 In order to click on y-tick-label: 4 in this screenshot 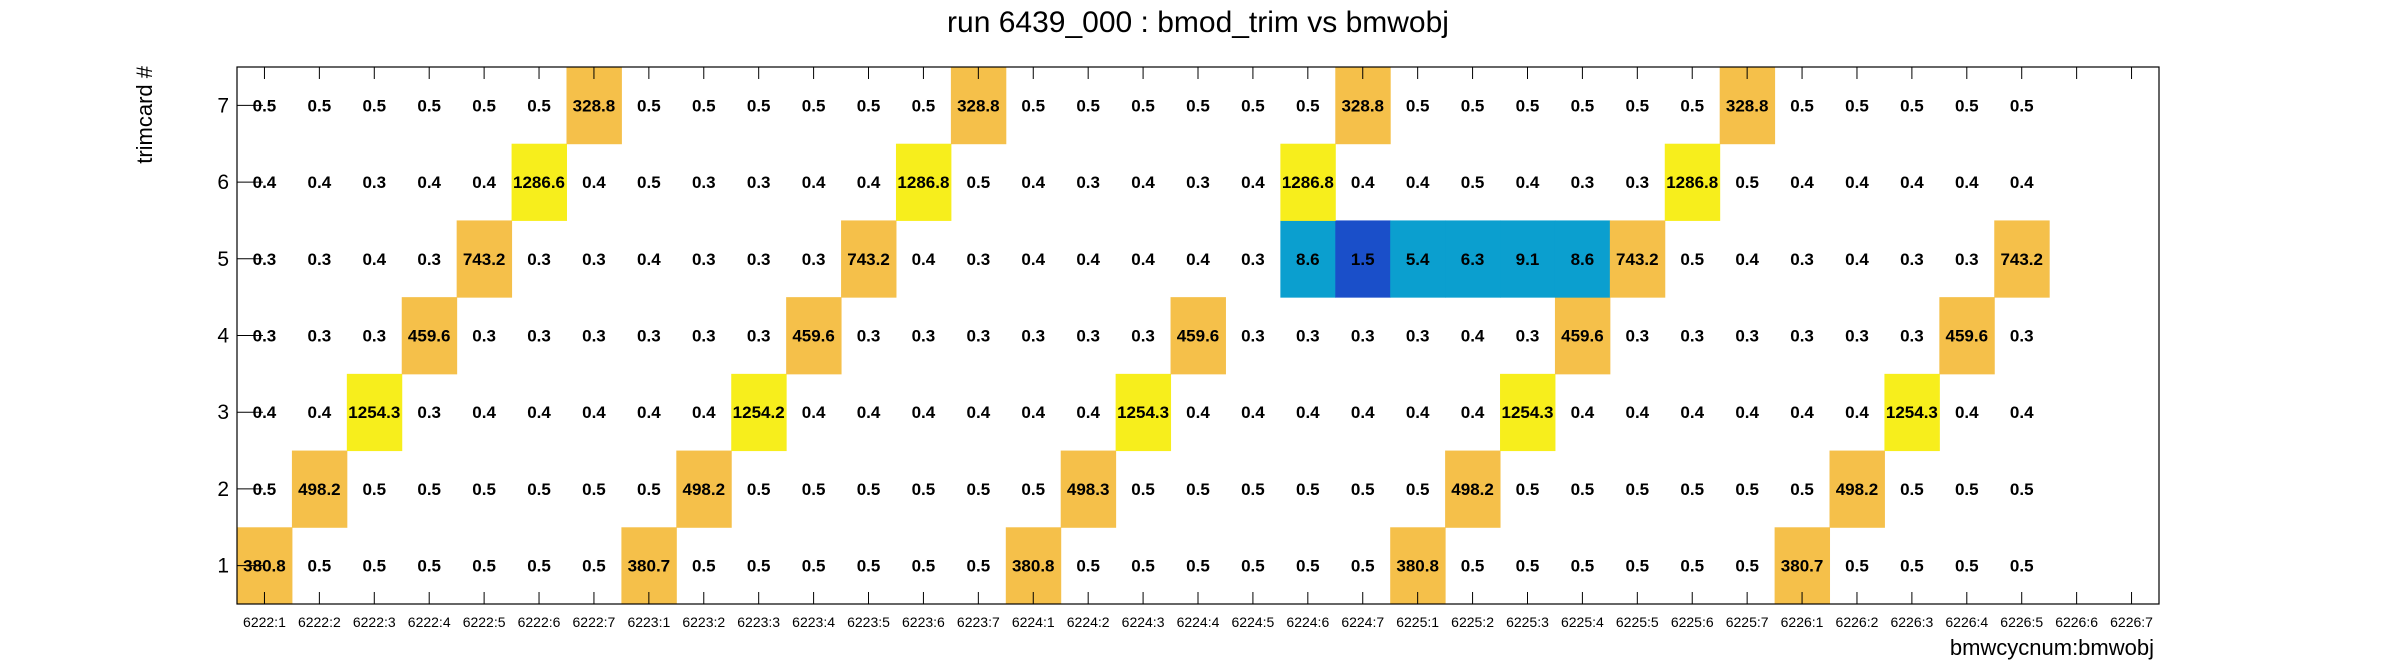, I will do `click(223, 336)`.